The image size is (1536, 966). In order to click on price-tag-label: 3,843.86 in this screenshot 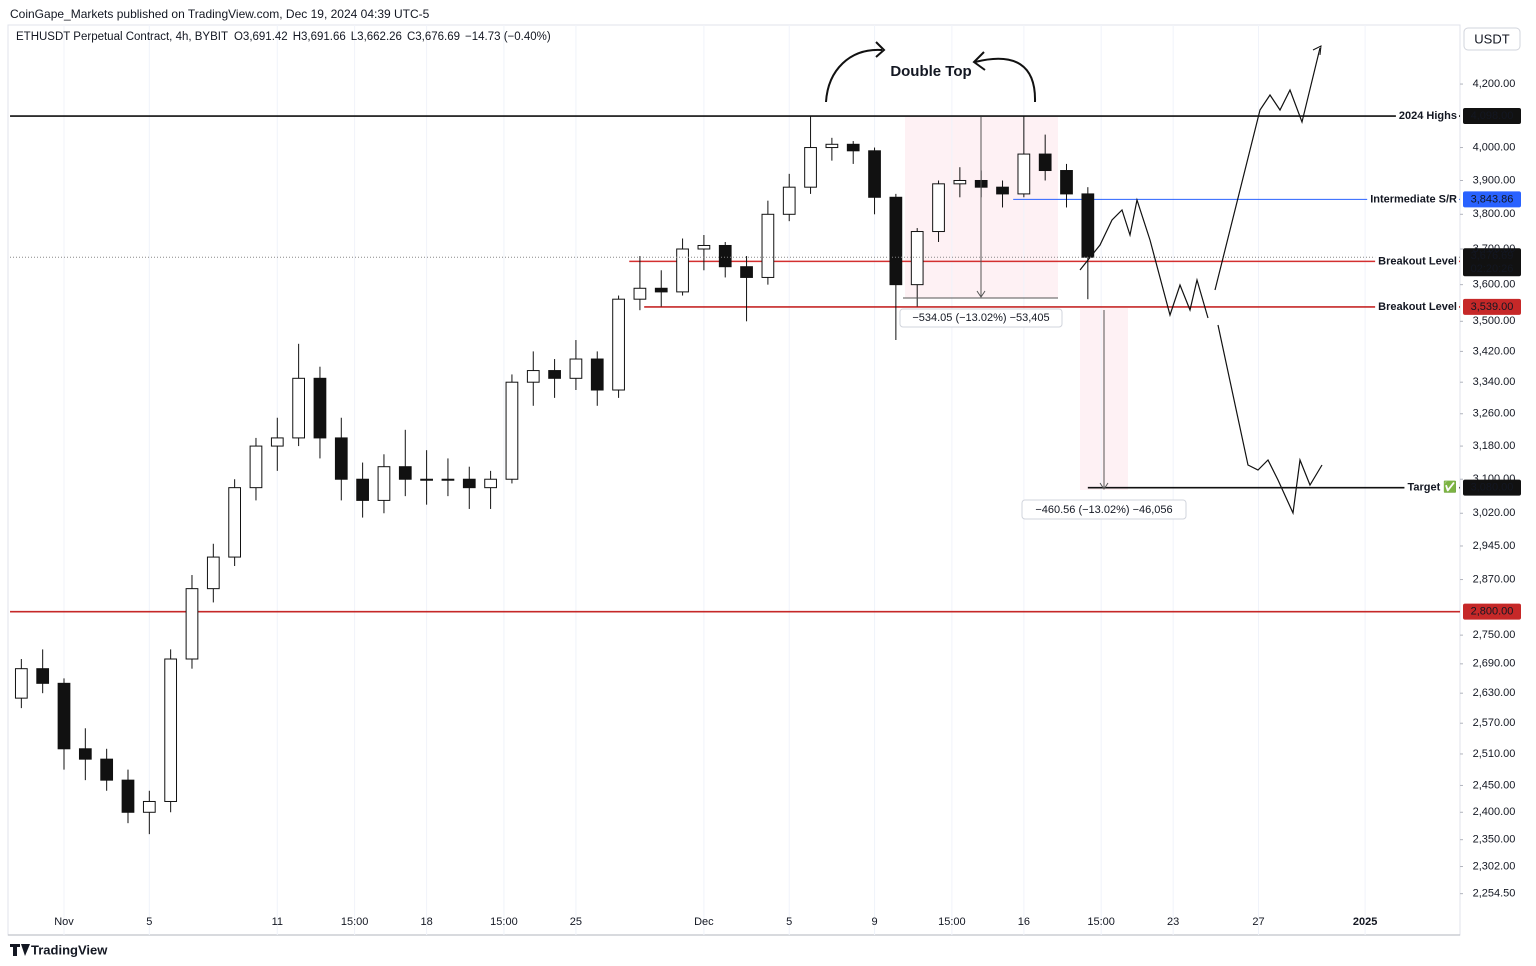, I will do `click(1492, 199)`.